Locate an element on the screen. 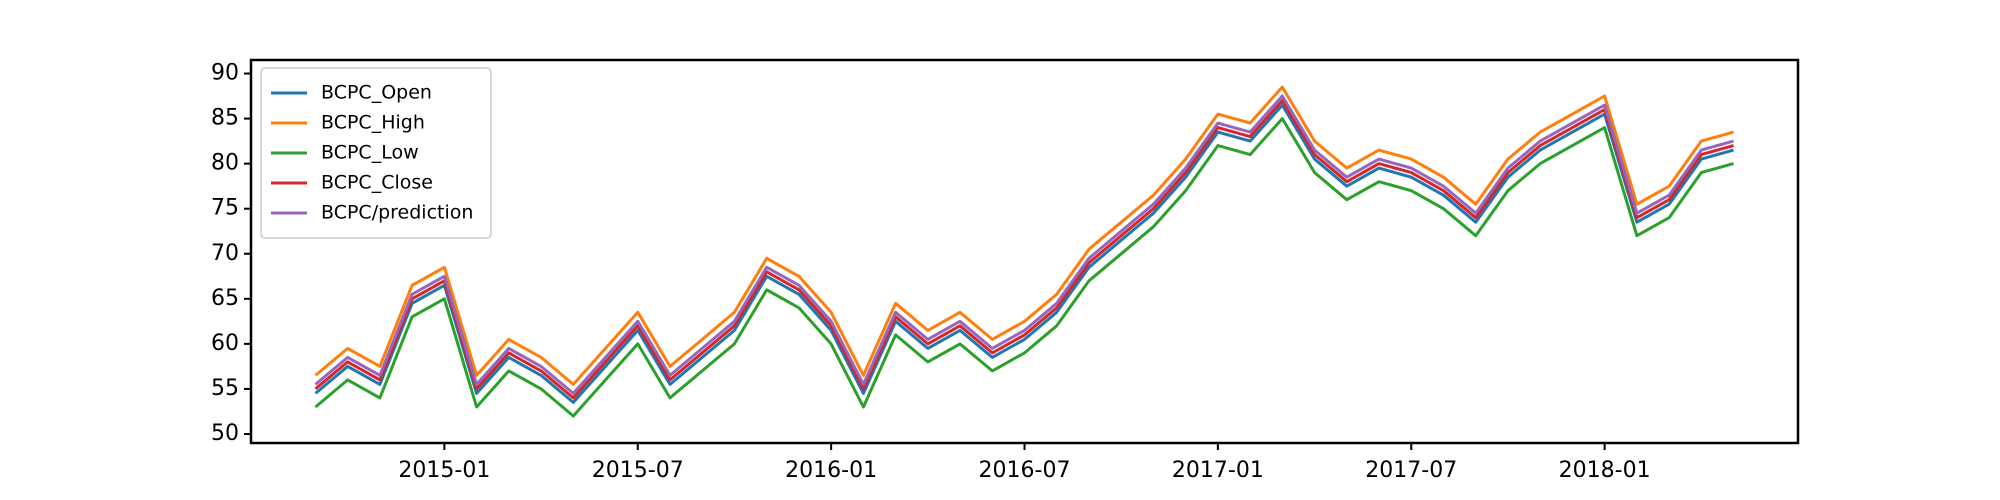  y-tick-label: 65 is located at coordinates (225, 298).